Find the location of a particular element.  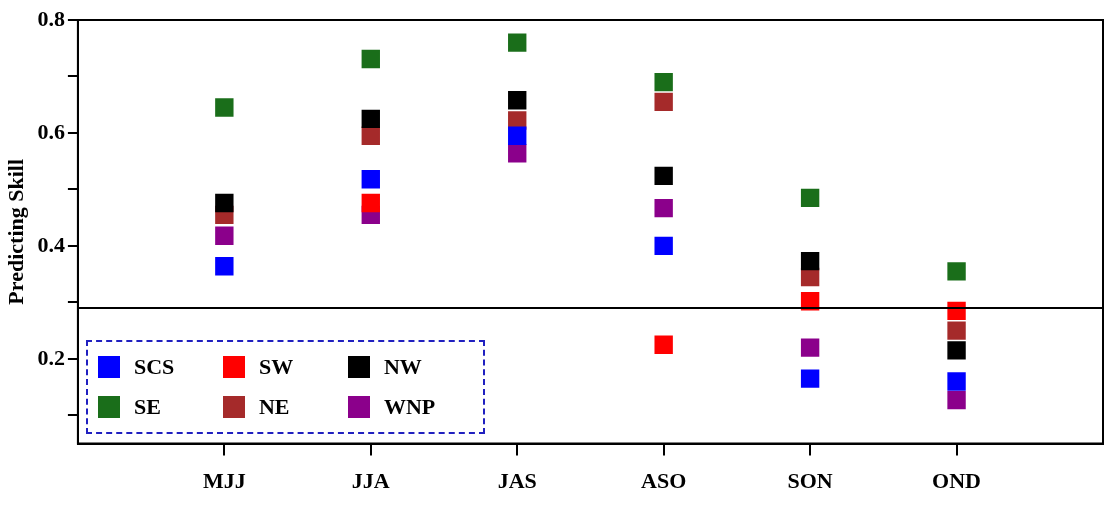

y-tick-label: 0.8 is located at coordinates (51, 18).